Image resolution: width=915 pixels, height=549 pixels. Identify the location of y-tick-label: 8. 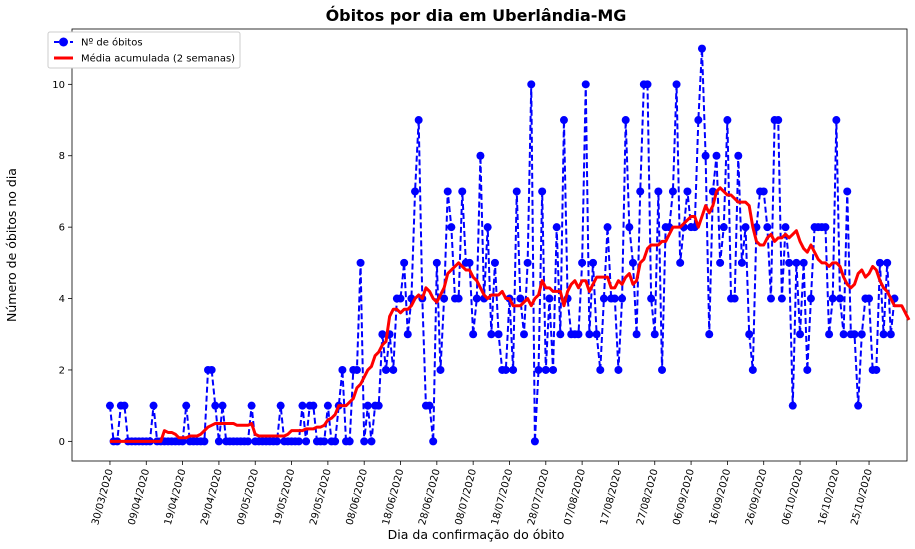
(62, 156).